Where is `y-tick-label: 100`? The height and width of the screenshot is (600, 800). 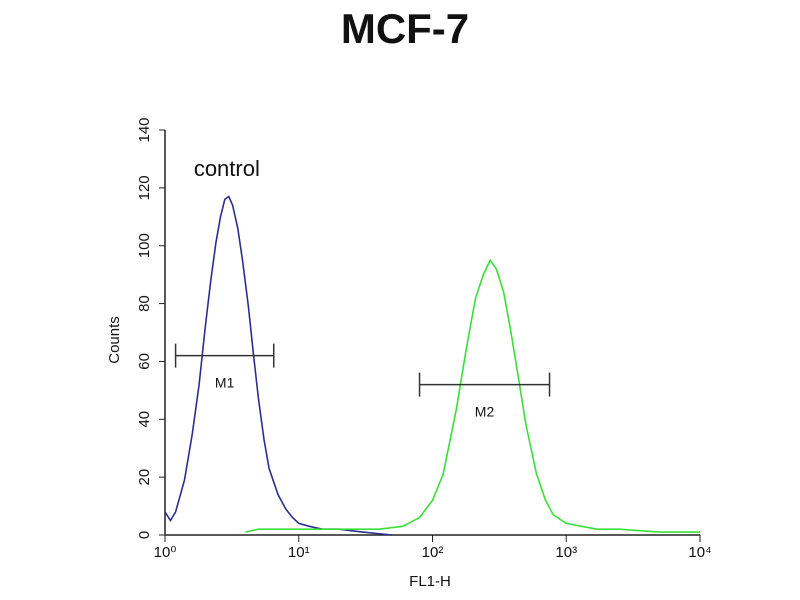 y-tick-label: 100 is located at coordinates (144, 245).